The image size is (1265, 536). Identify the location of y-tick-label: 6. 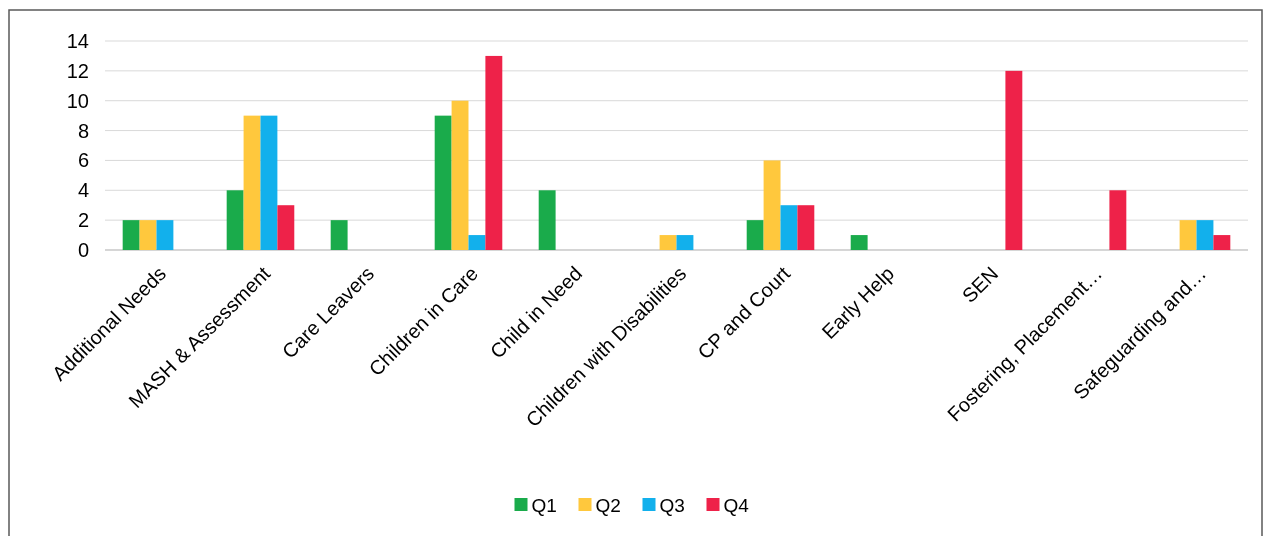
(83, 160).